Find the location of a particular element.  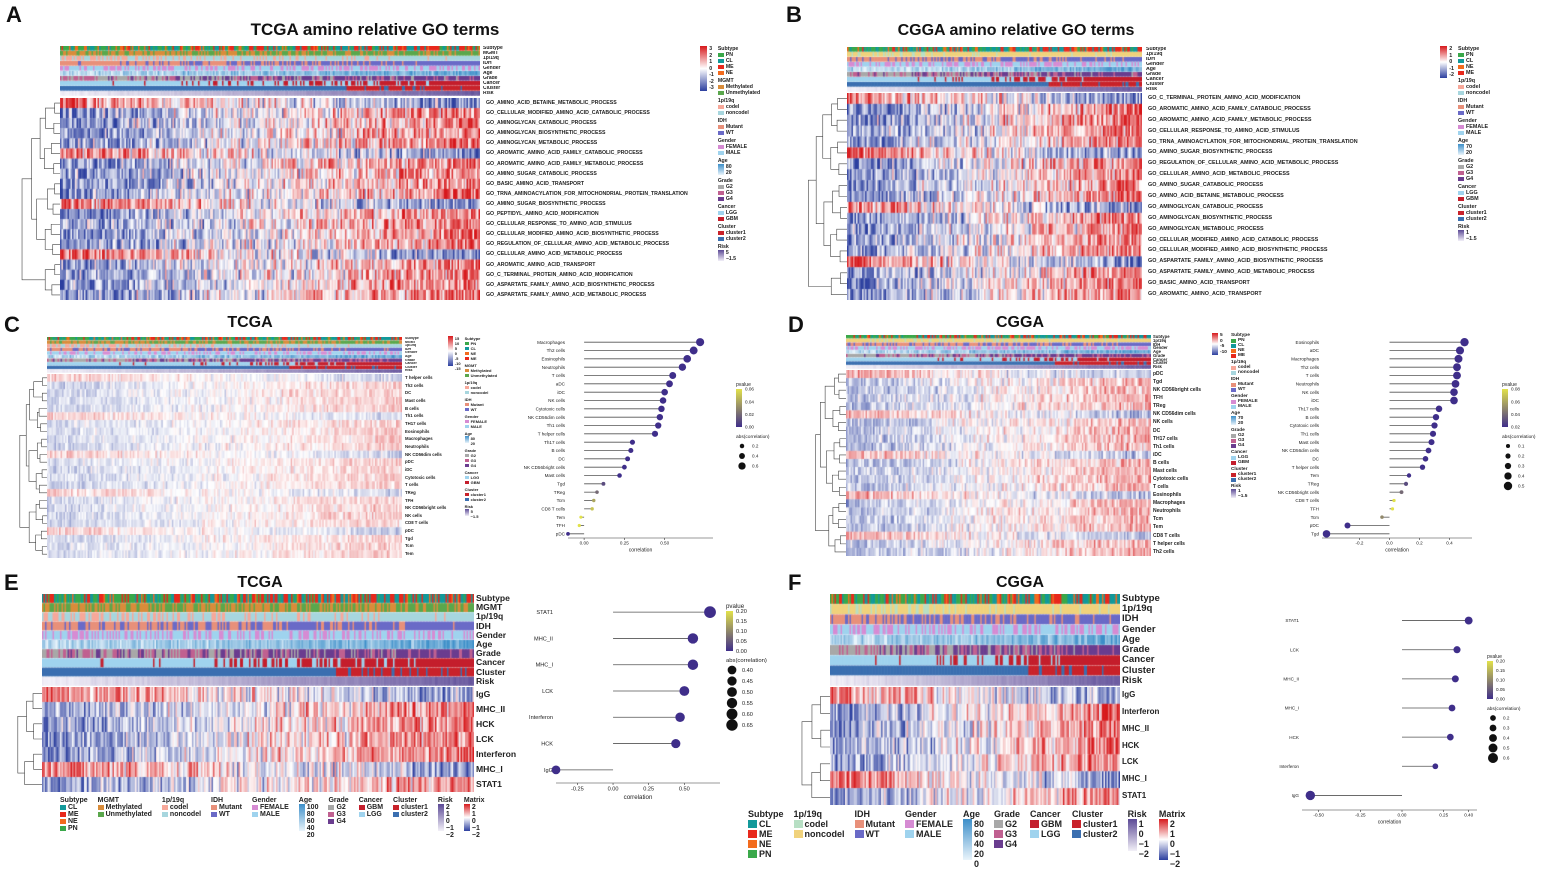

legend-item: Methylated is located at coordinates (124, 807).